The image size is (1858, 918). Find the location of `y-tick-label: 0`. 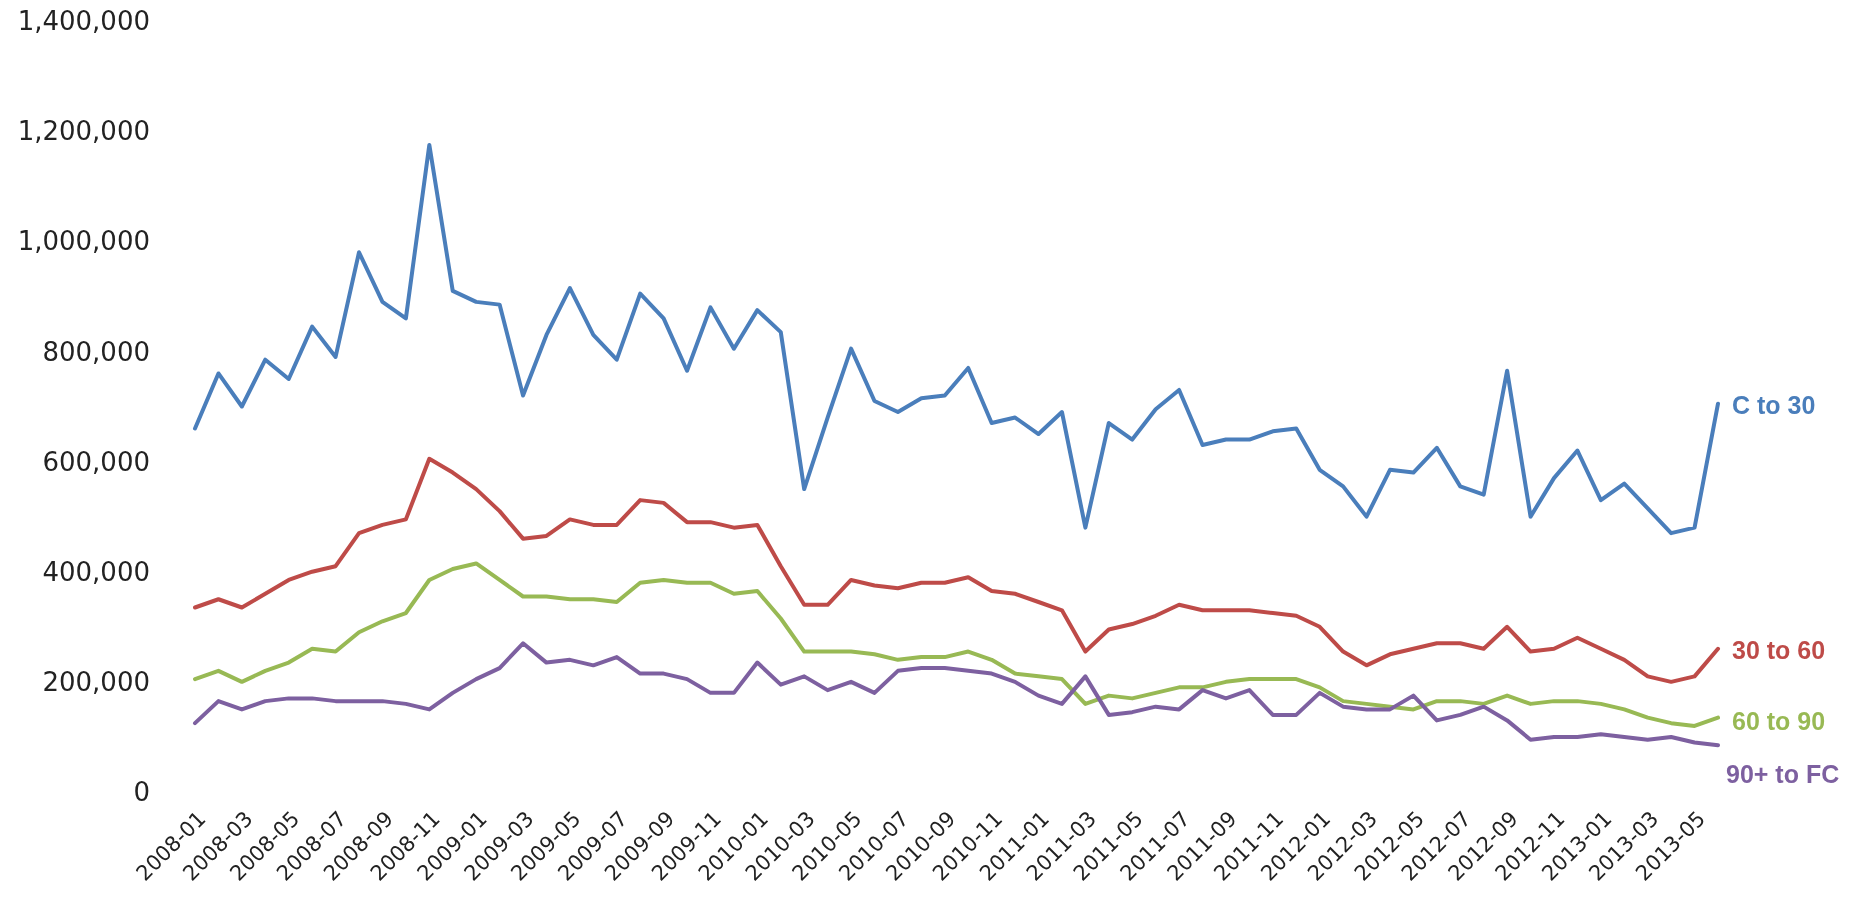

y-tick-label: 0 is located at coordinates (141, 792).